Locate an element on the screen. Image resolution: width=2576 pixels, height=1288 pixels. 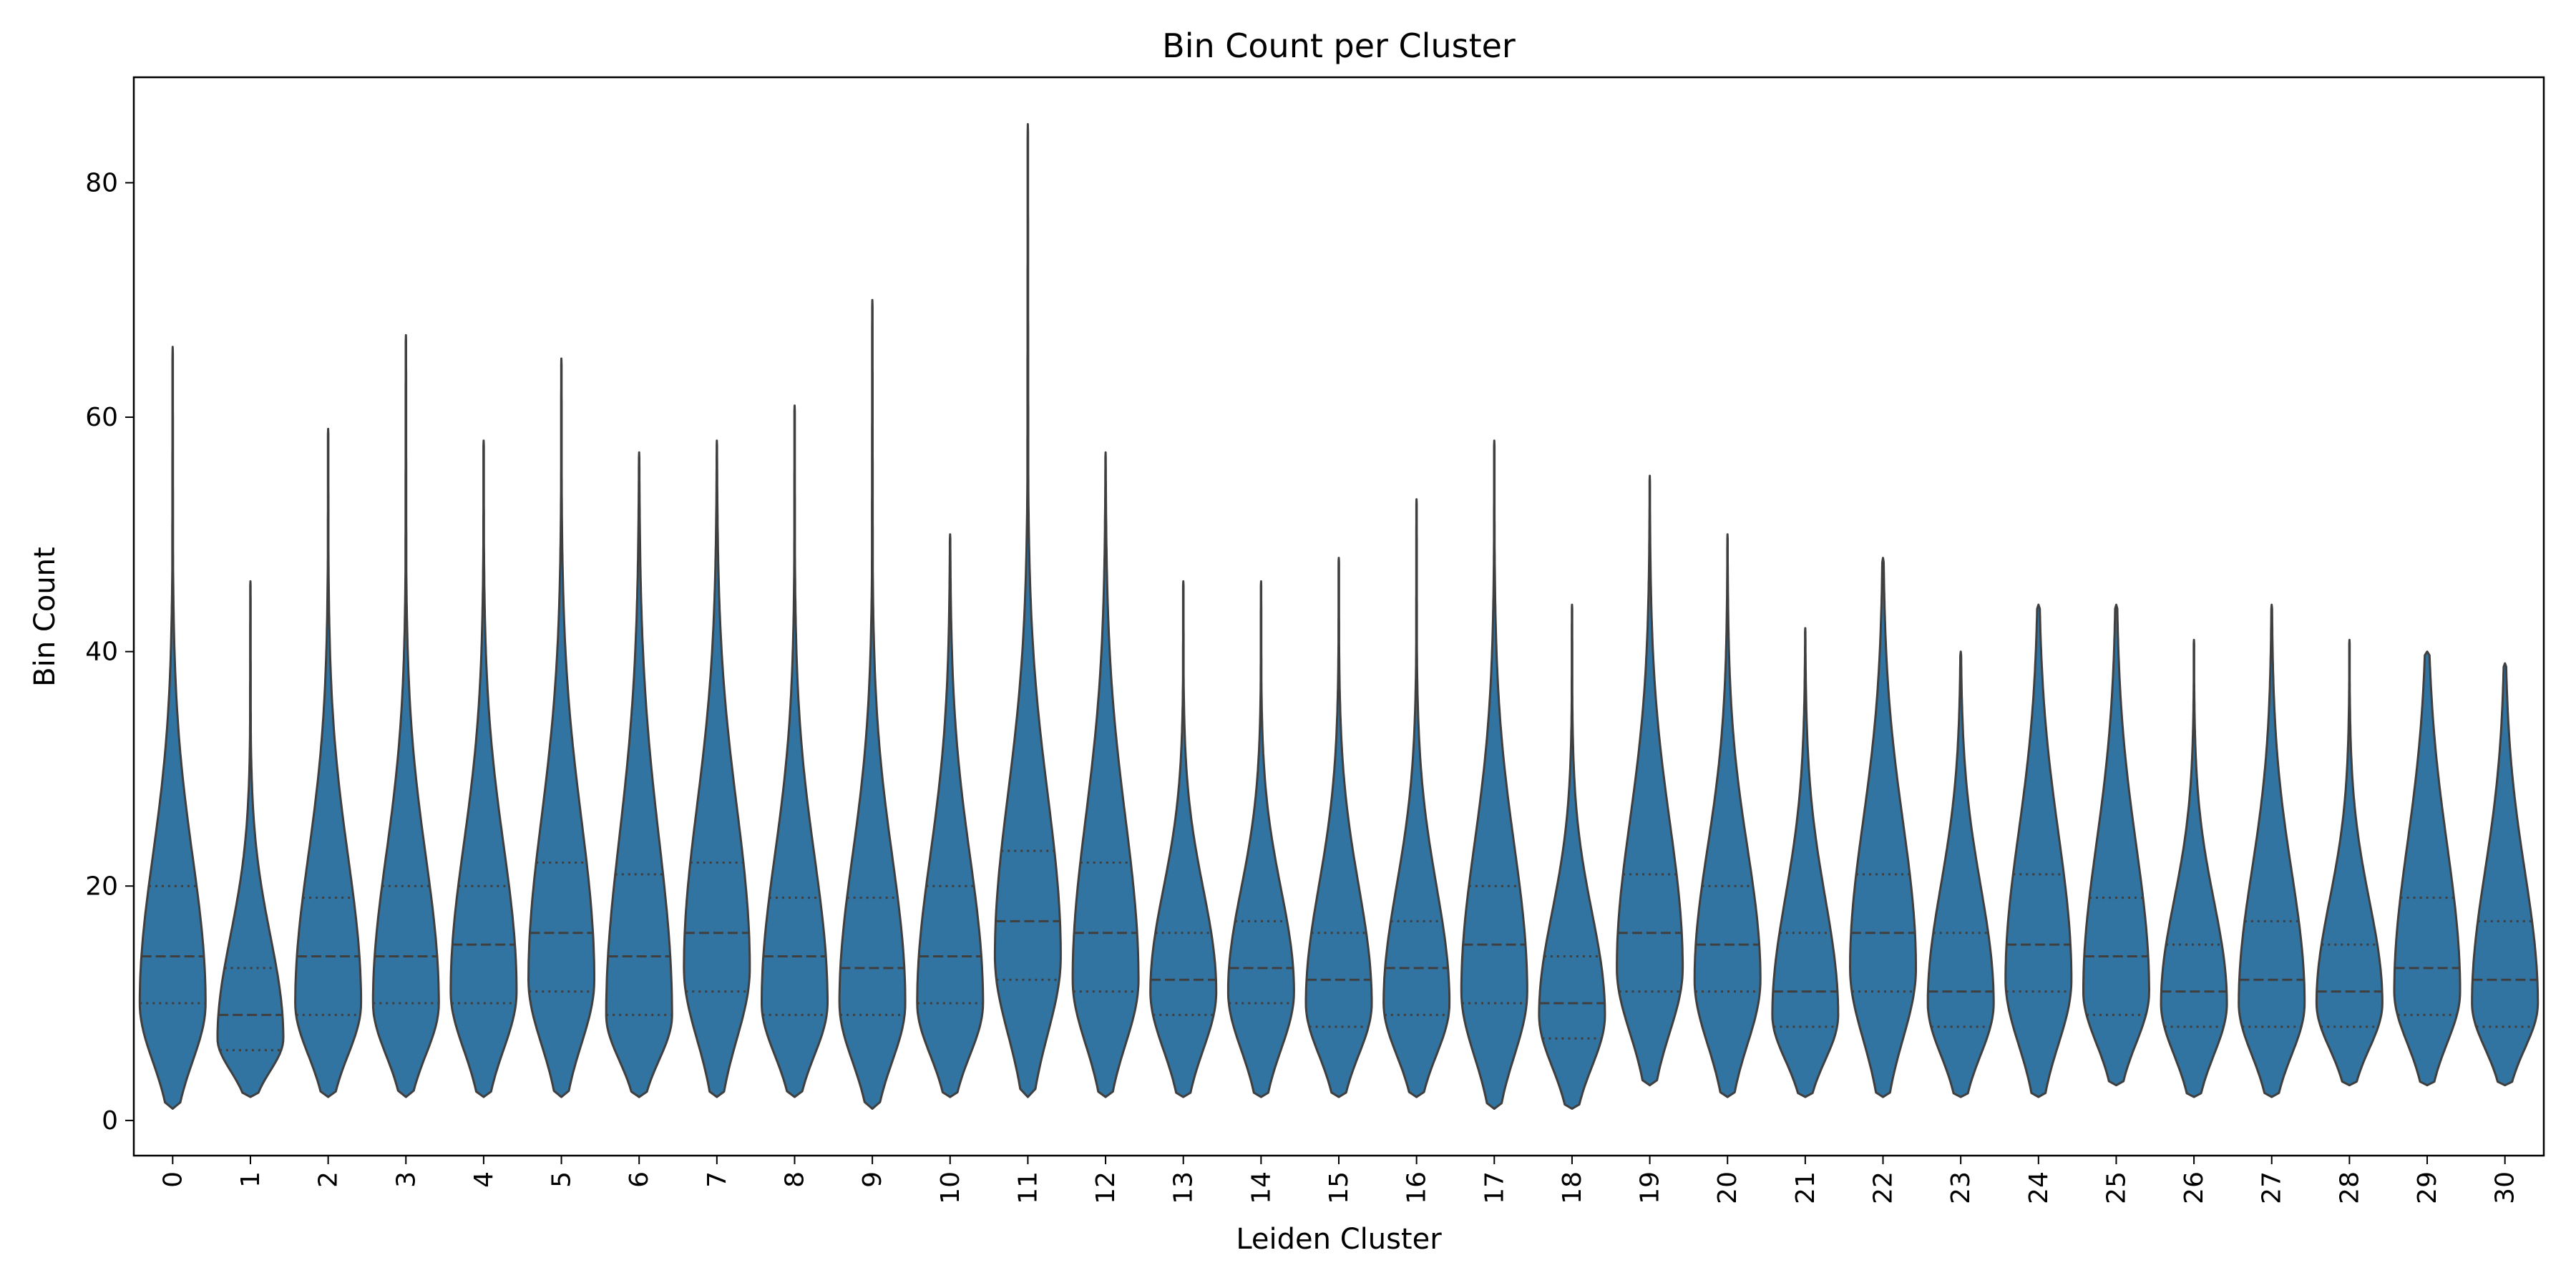
y-tick-label: 0 is located at coordinates (110, 1121).